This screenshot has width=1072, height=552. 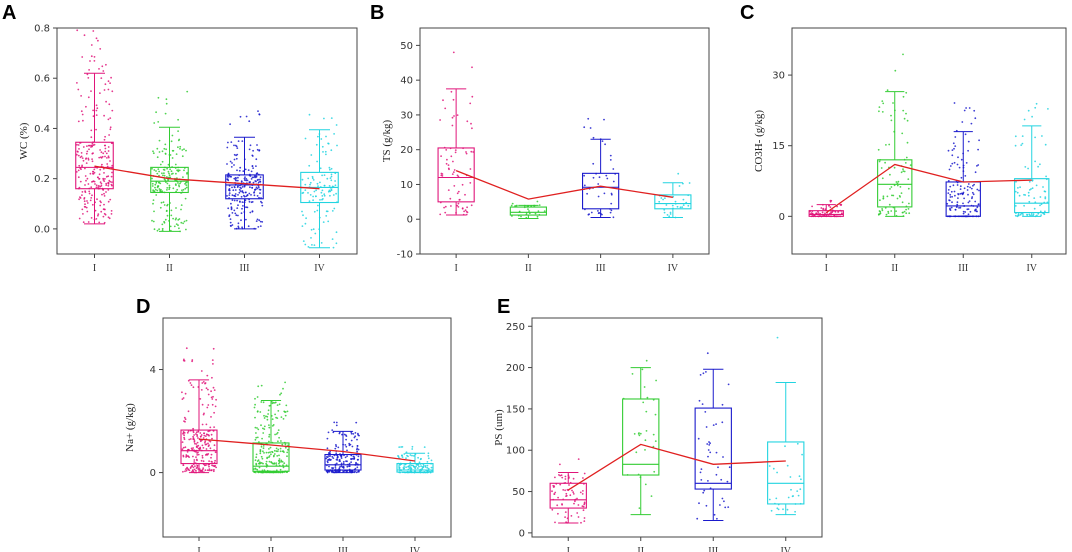 I want to click on panel-letter-d: D, so click(x=143, y=307).